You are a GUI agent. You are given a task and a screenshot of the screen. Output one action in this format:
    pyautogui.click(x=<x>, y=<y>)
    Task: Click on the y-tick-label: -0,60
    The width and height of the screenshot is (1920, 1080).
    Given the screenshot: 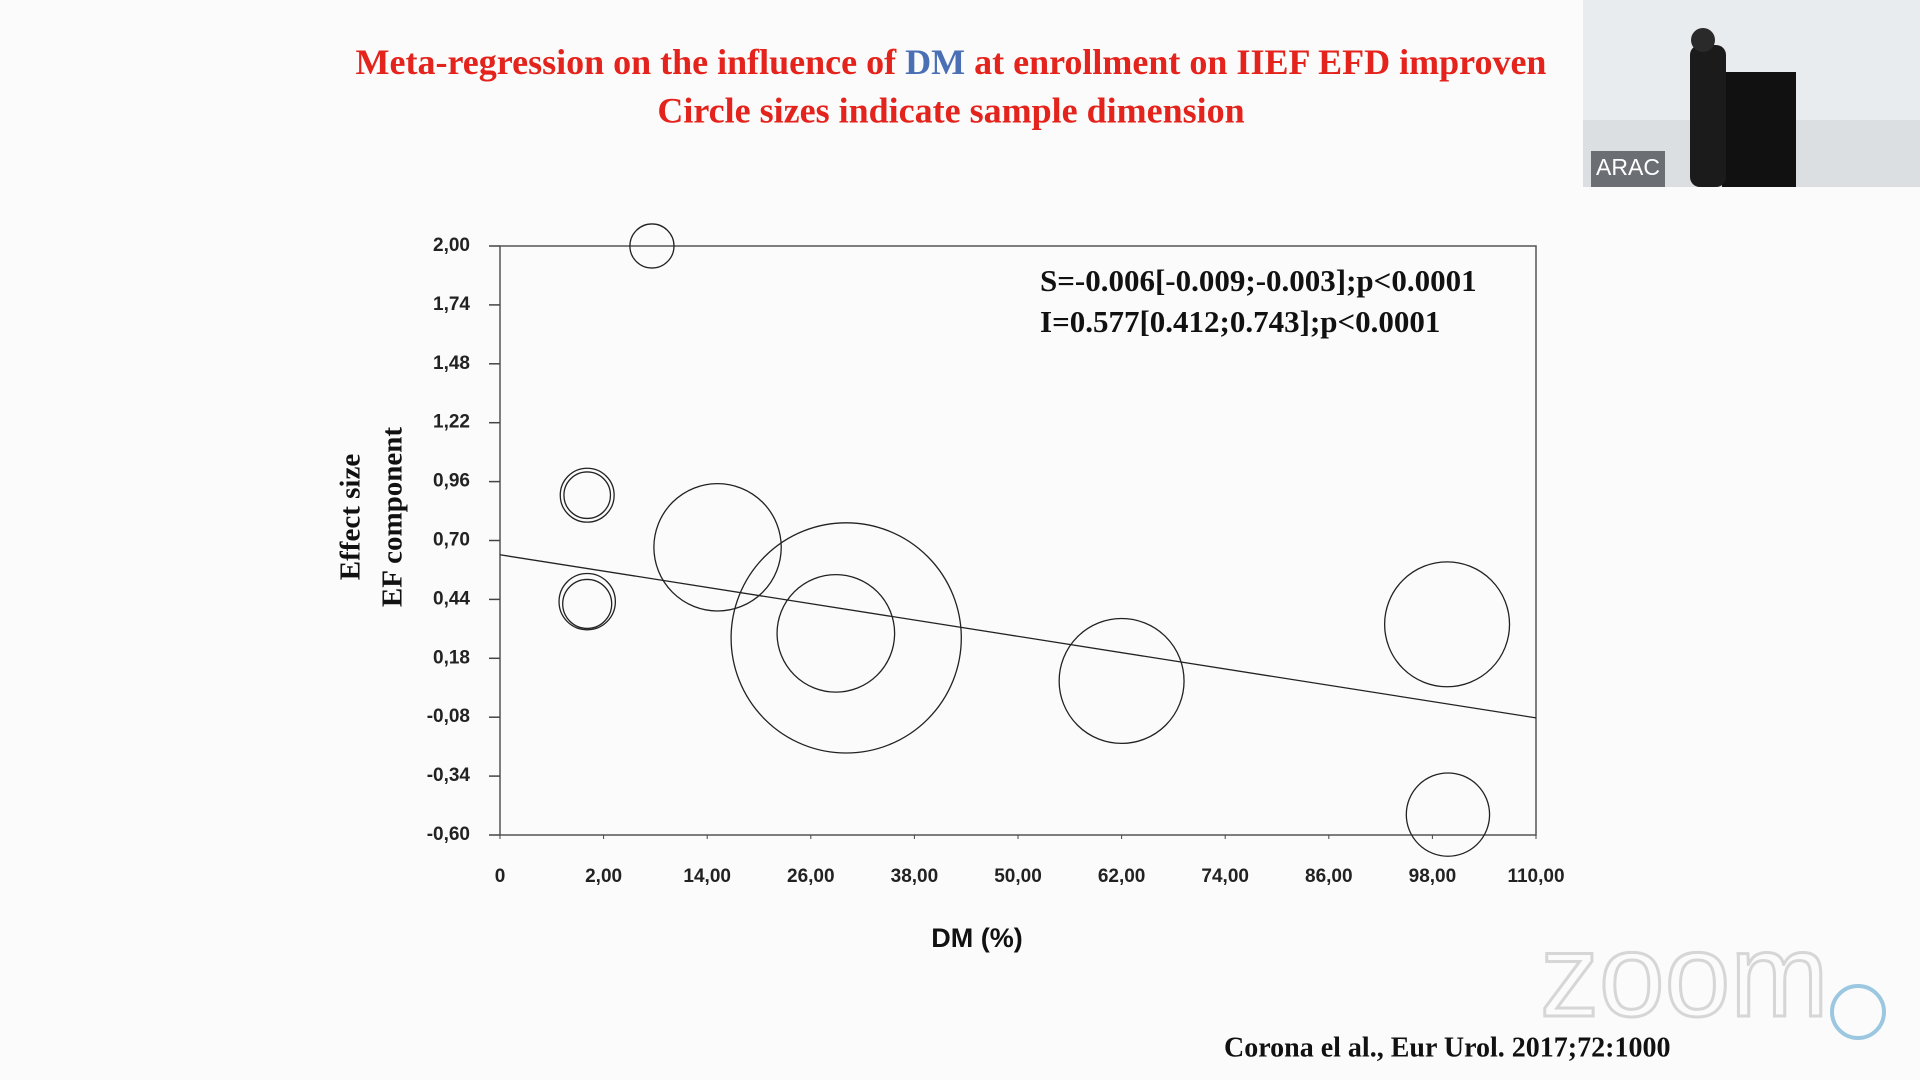 What is the action you would take?
    pyautogui.click(x=448, y=834)
    